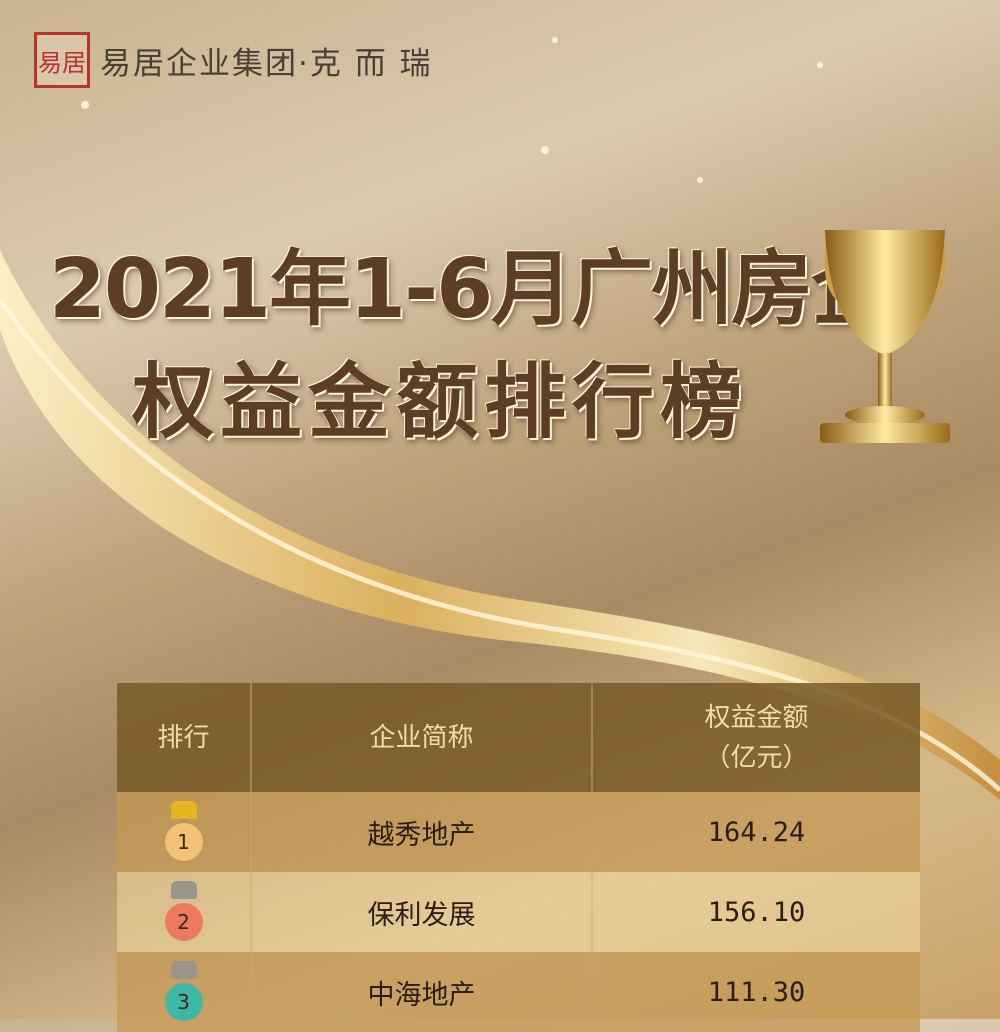  Describe the element at coordinates (183, 922) in the screenshot. I see `rank-number: 2` at that location.